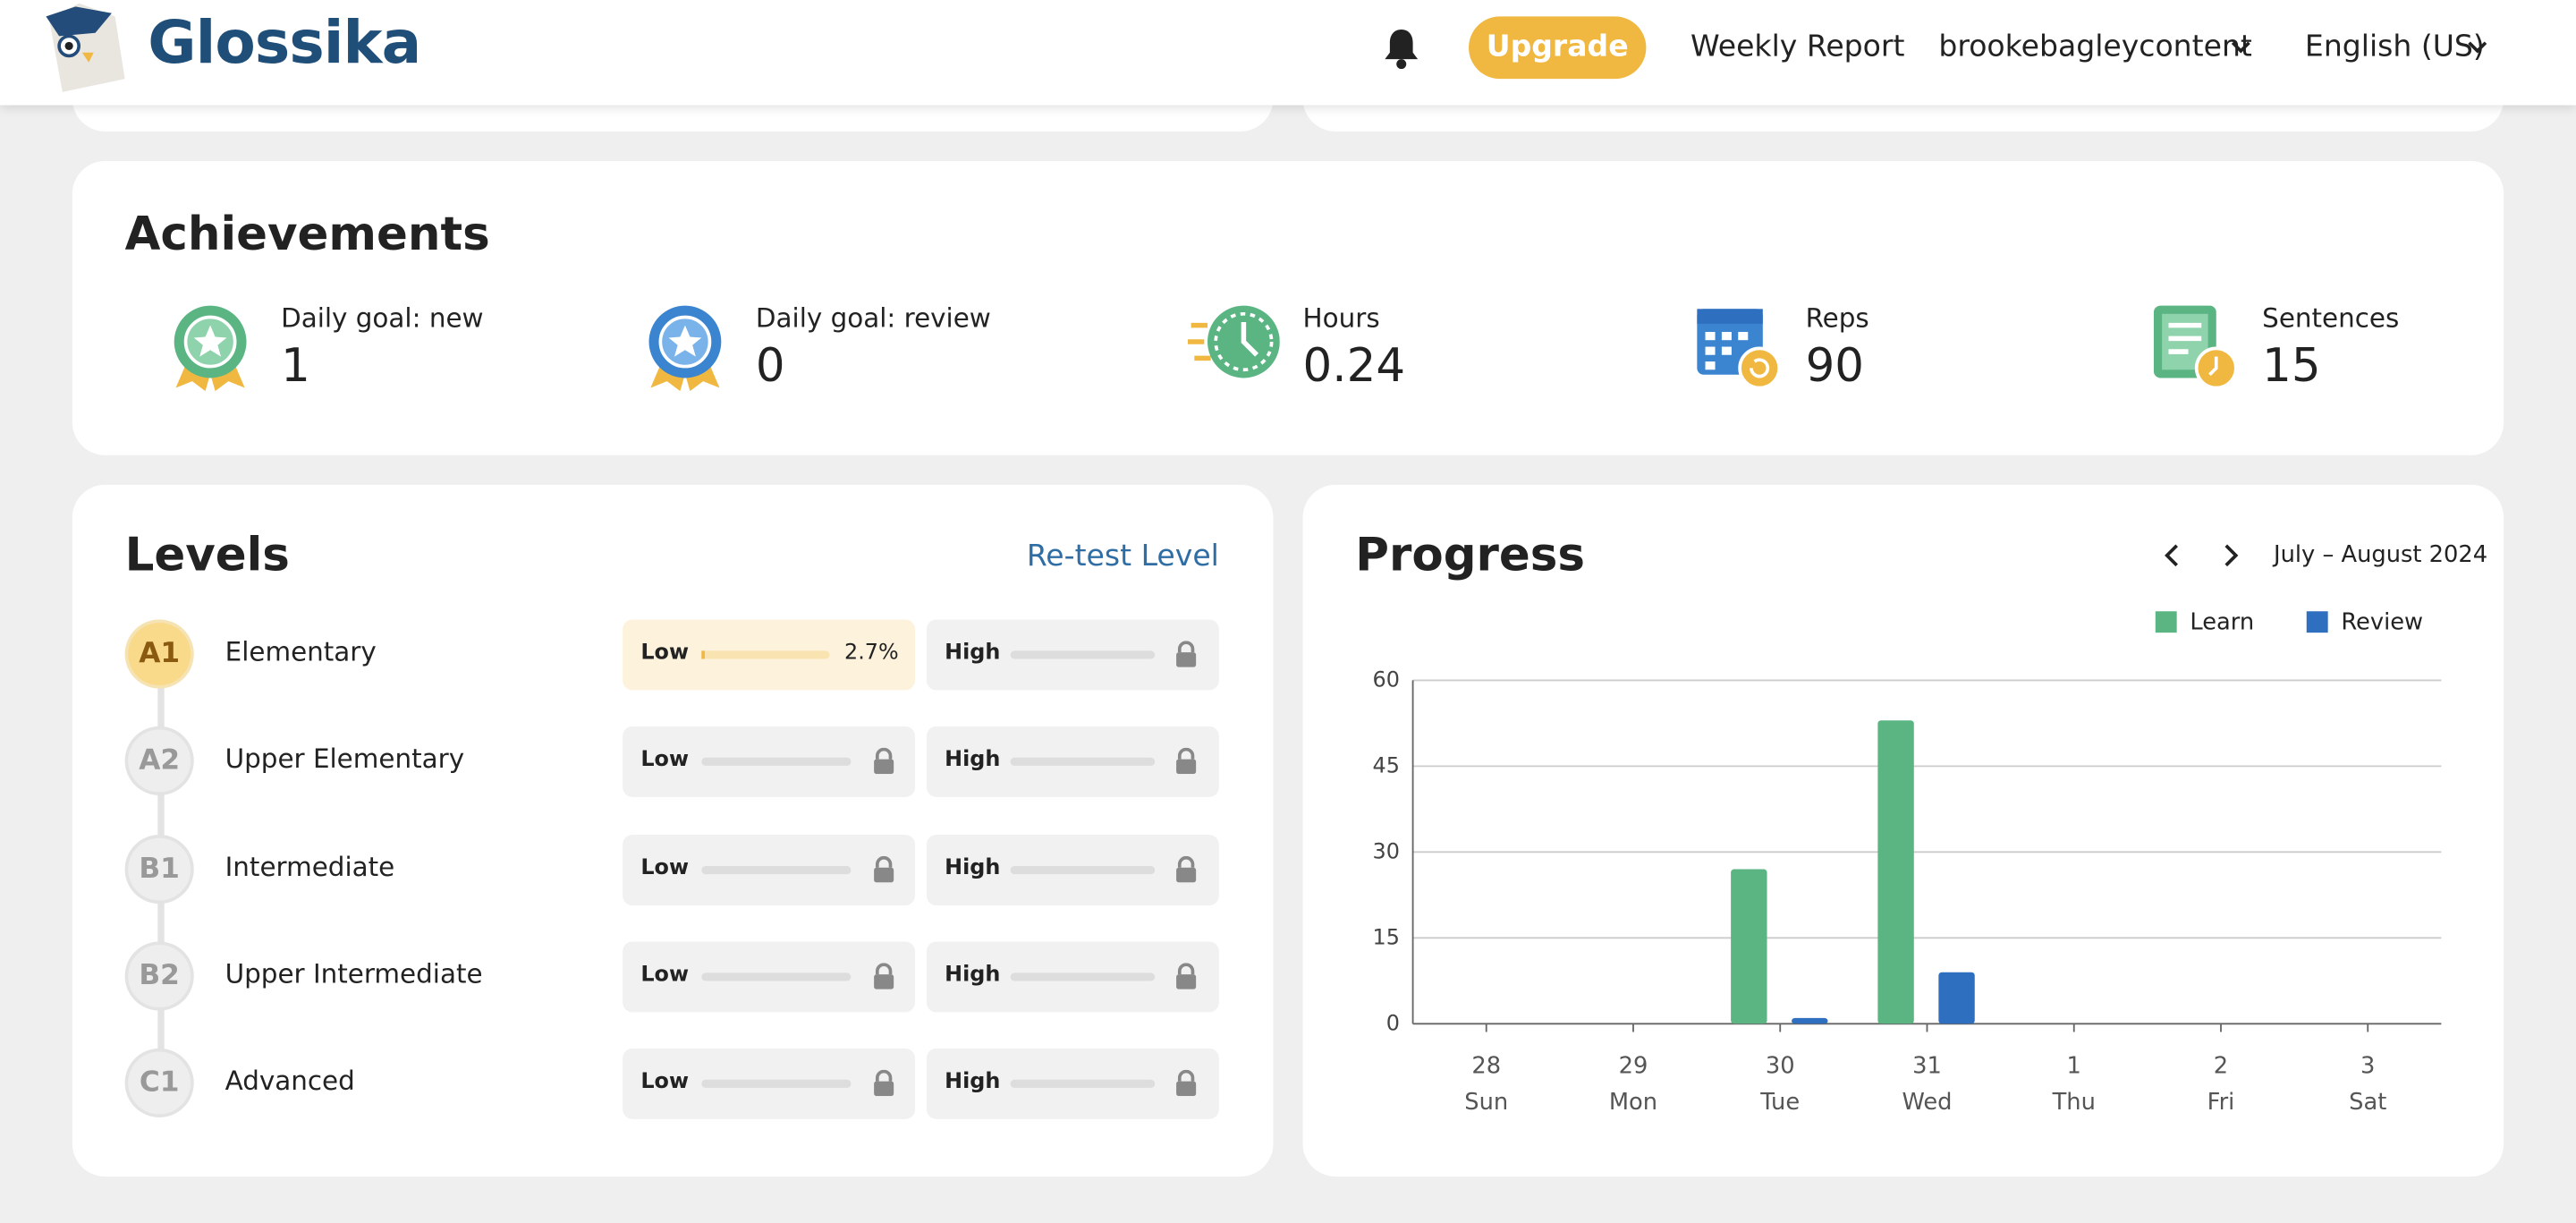 The width and height of the screenshot is (2576, 1223). I want to click on achievement-label: Daily goal: new, so click(382, 318).